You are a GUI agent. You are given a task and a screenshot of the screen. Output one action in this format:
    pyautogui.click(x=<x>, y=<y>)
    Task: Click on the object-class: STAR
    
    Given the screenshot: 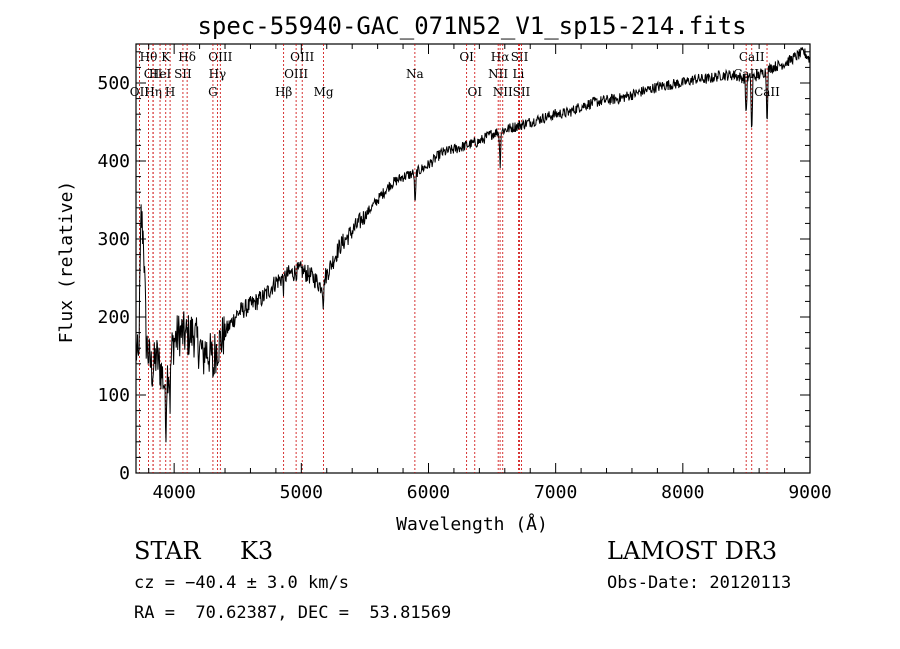 What is the action you would take?
    pyautogui.click(x=167, y=551)
    